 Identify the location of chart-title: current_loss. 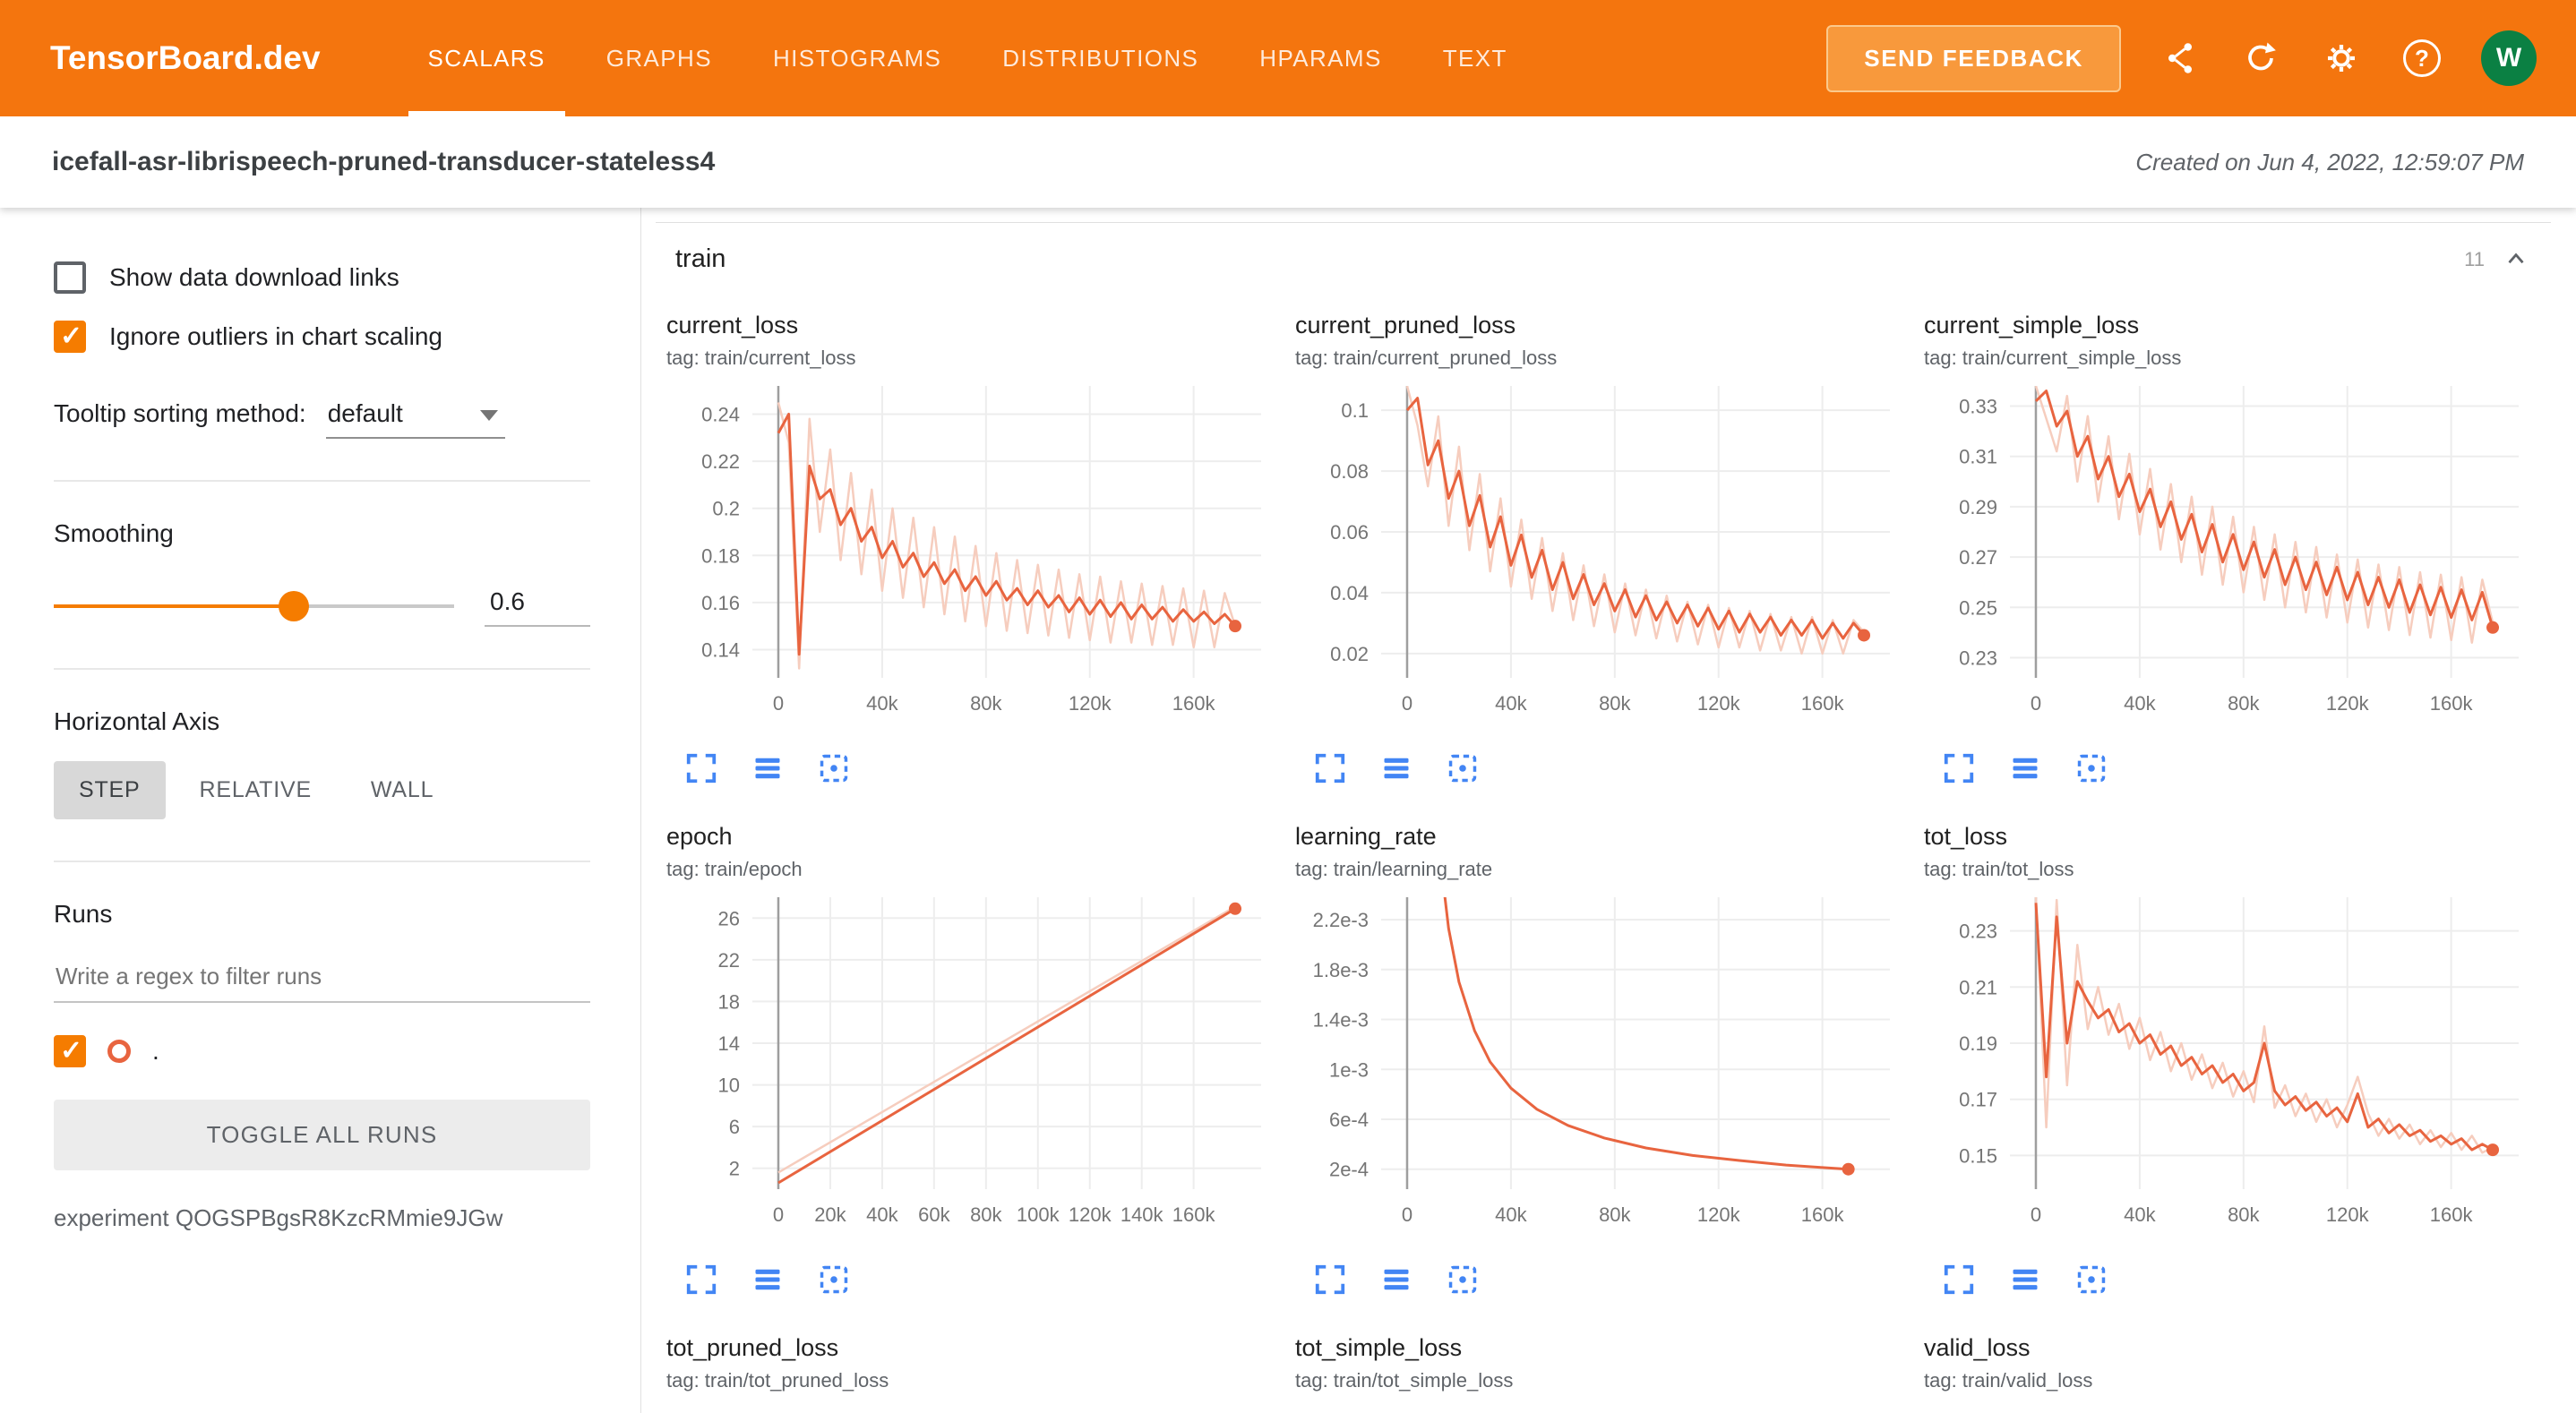
(732, 325).